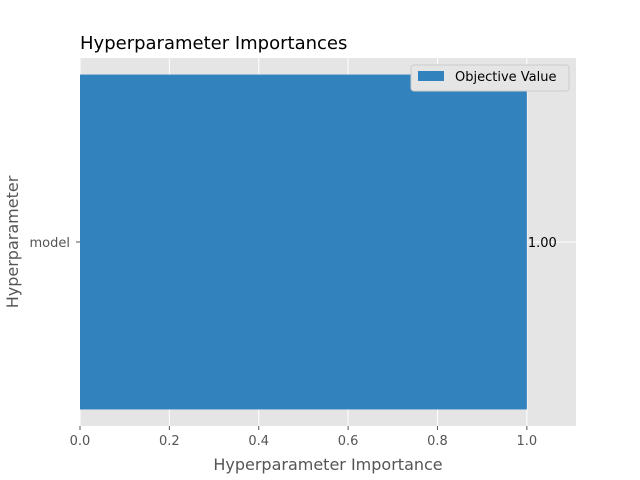 The width and height of the screenshot is (640, 480). I want to click on legend-box, so click(490, 78).